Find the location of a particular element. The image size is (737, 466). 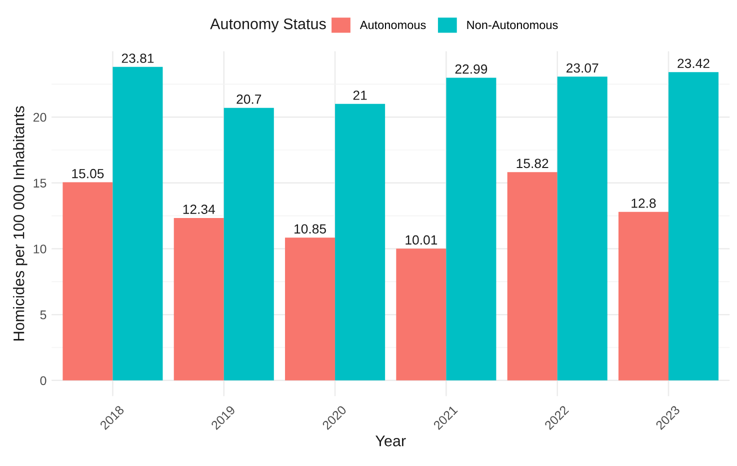

data-label: 10.85 is located at coordinates (310, 229).